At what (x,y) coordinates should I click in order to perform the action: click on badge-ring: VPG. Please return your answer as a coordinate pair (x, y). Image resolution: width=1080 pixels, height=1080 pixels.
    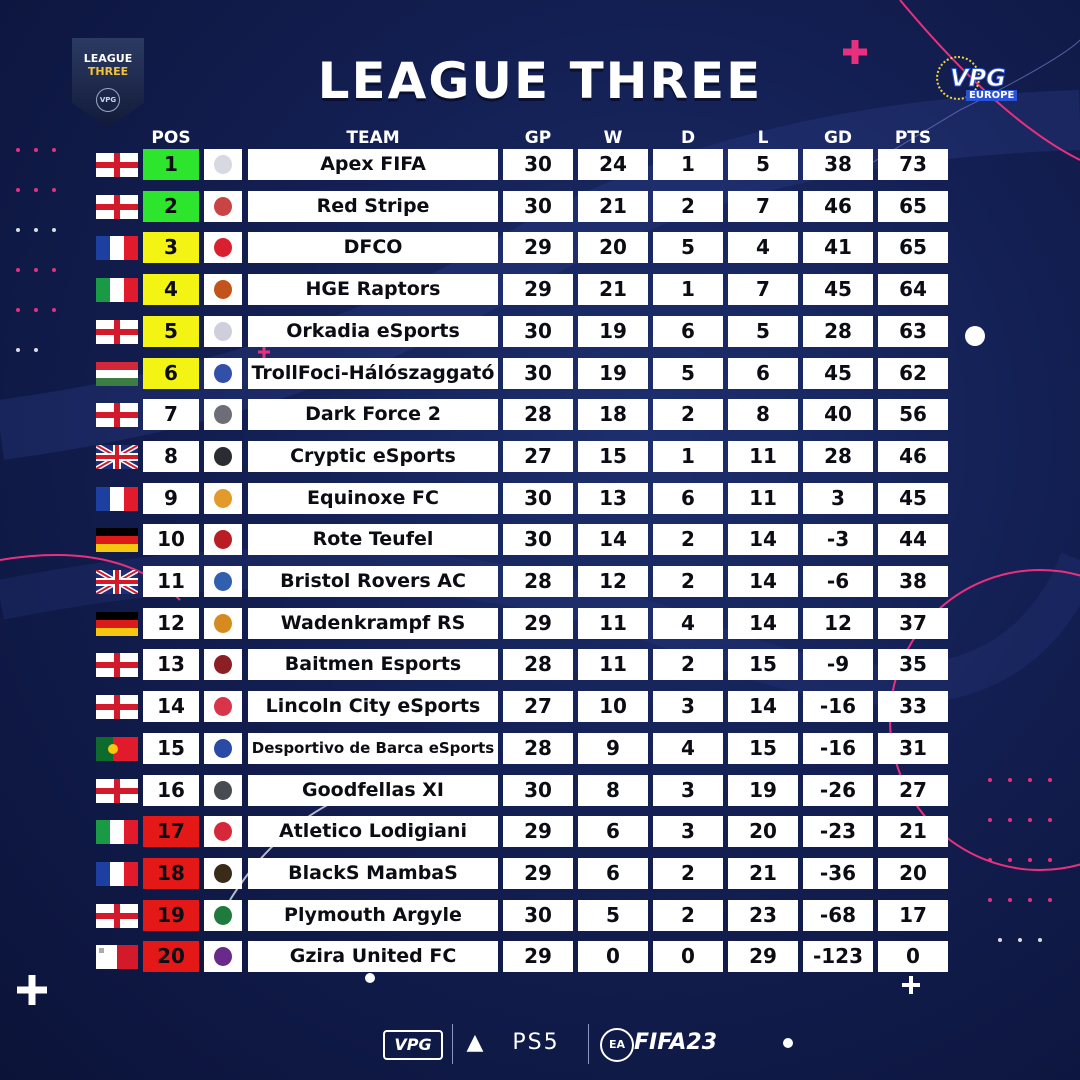
    Looking at the image, I should click on (108, 100).